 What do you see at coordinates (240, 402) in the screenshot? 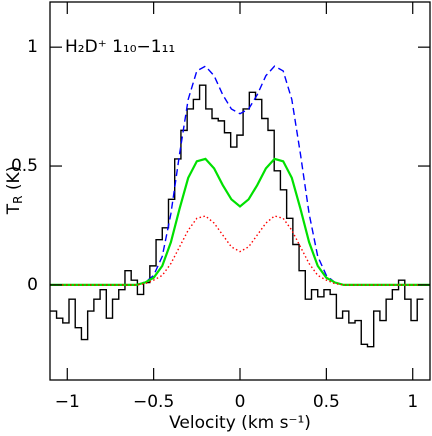
I see `x-tick-label: 0` at bounding box center [240, 402].